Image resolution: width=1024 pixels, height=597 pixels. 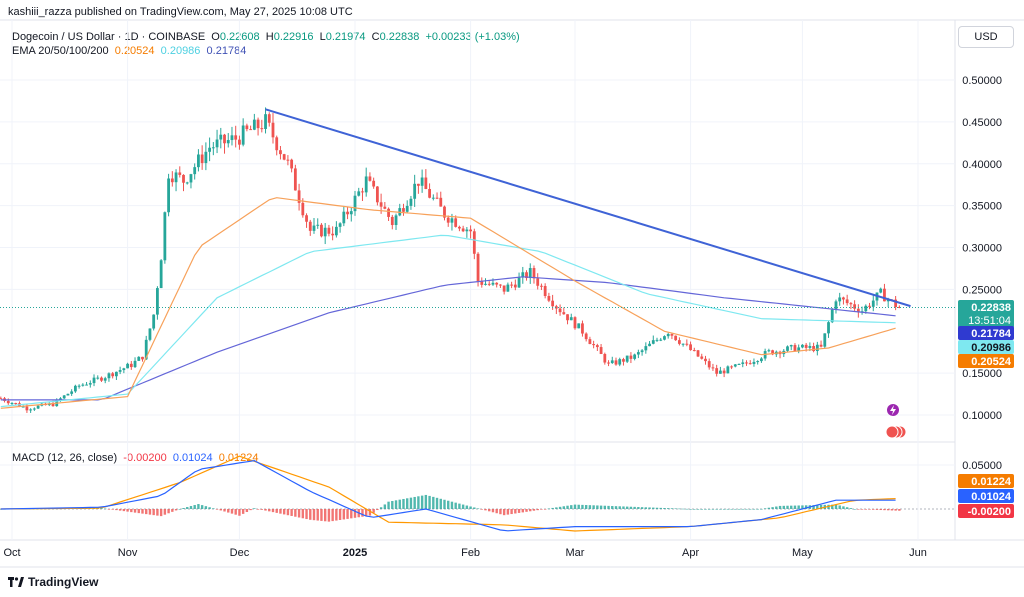 I want to click on ema-value-20: 0.20524, so click(x=134, y=51).